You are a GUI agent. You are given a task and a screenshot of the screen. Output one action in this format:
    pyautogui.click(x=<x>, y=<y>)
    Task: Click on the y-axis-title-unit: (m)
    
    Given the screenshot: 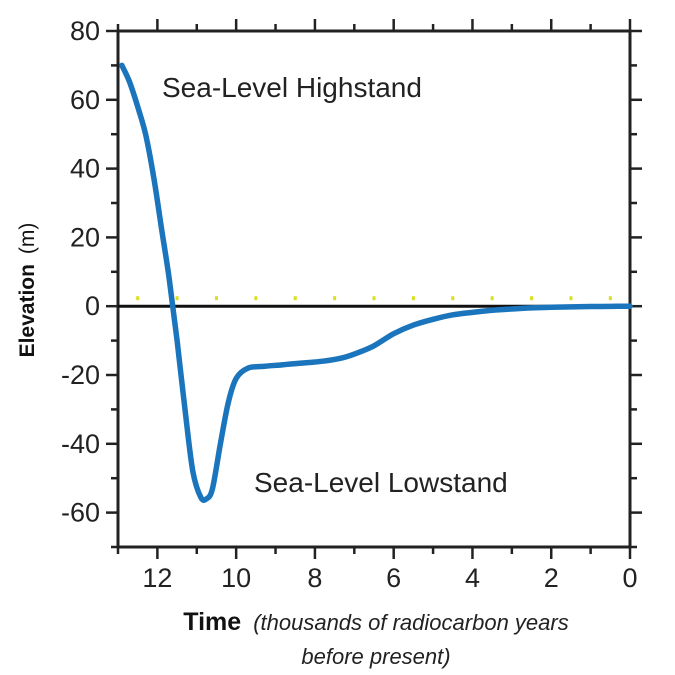 What is the action you would take?
    pyautogui.click(x=27, y=238)
    